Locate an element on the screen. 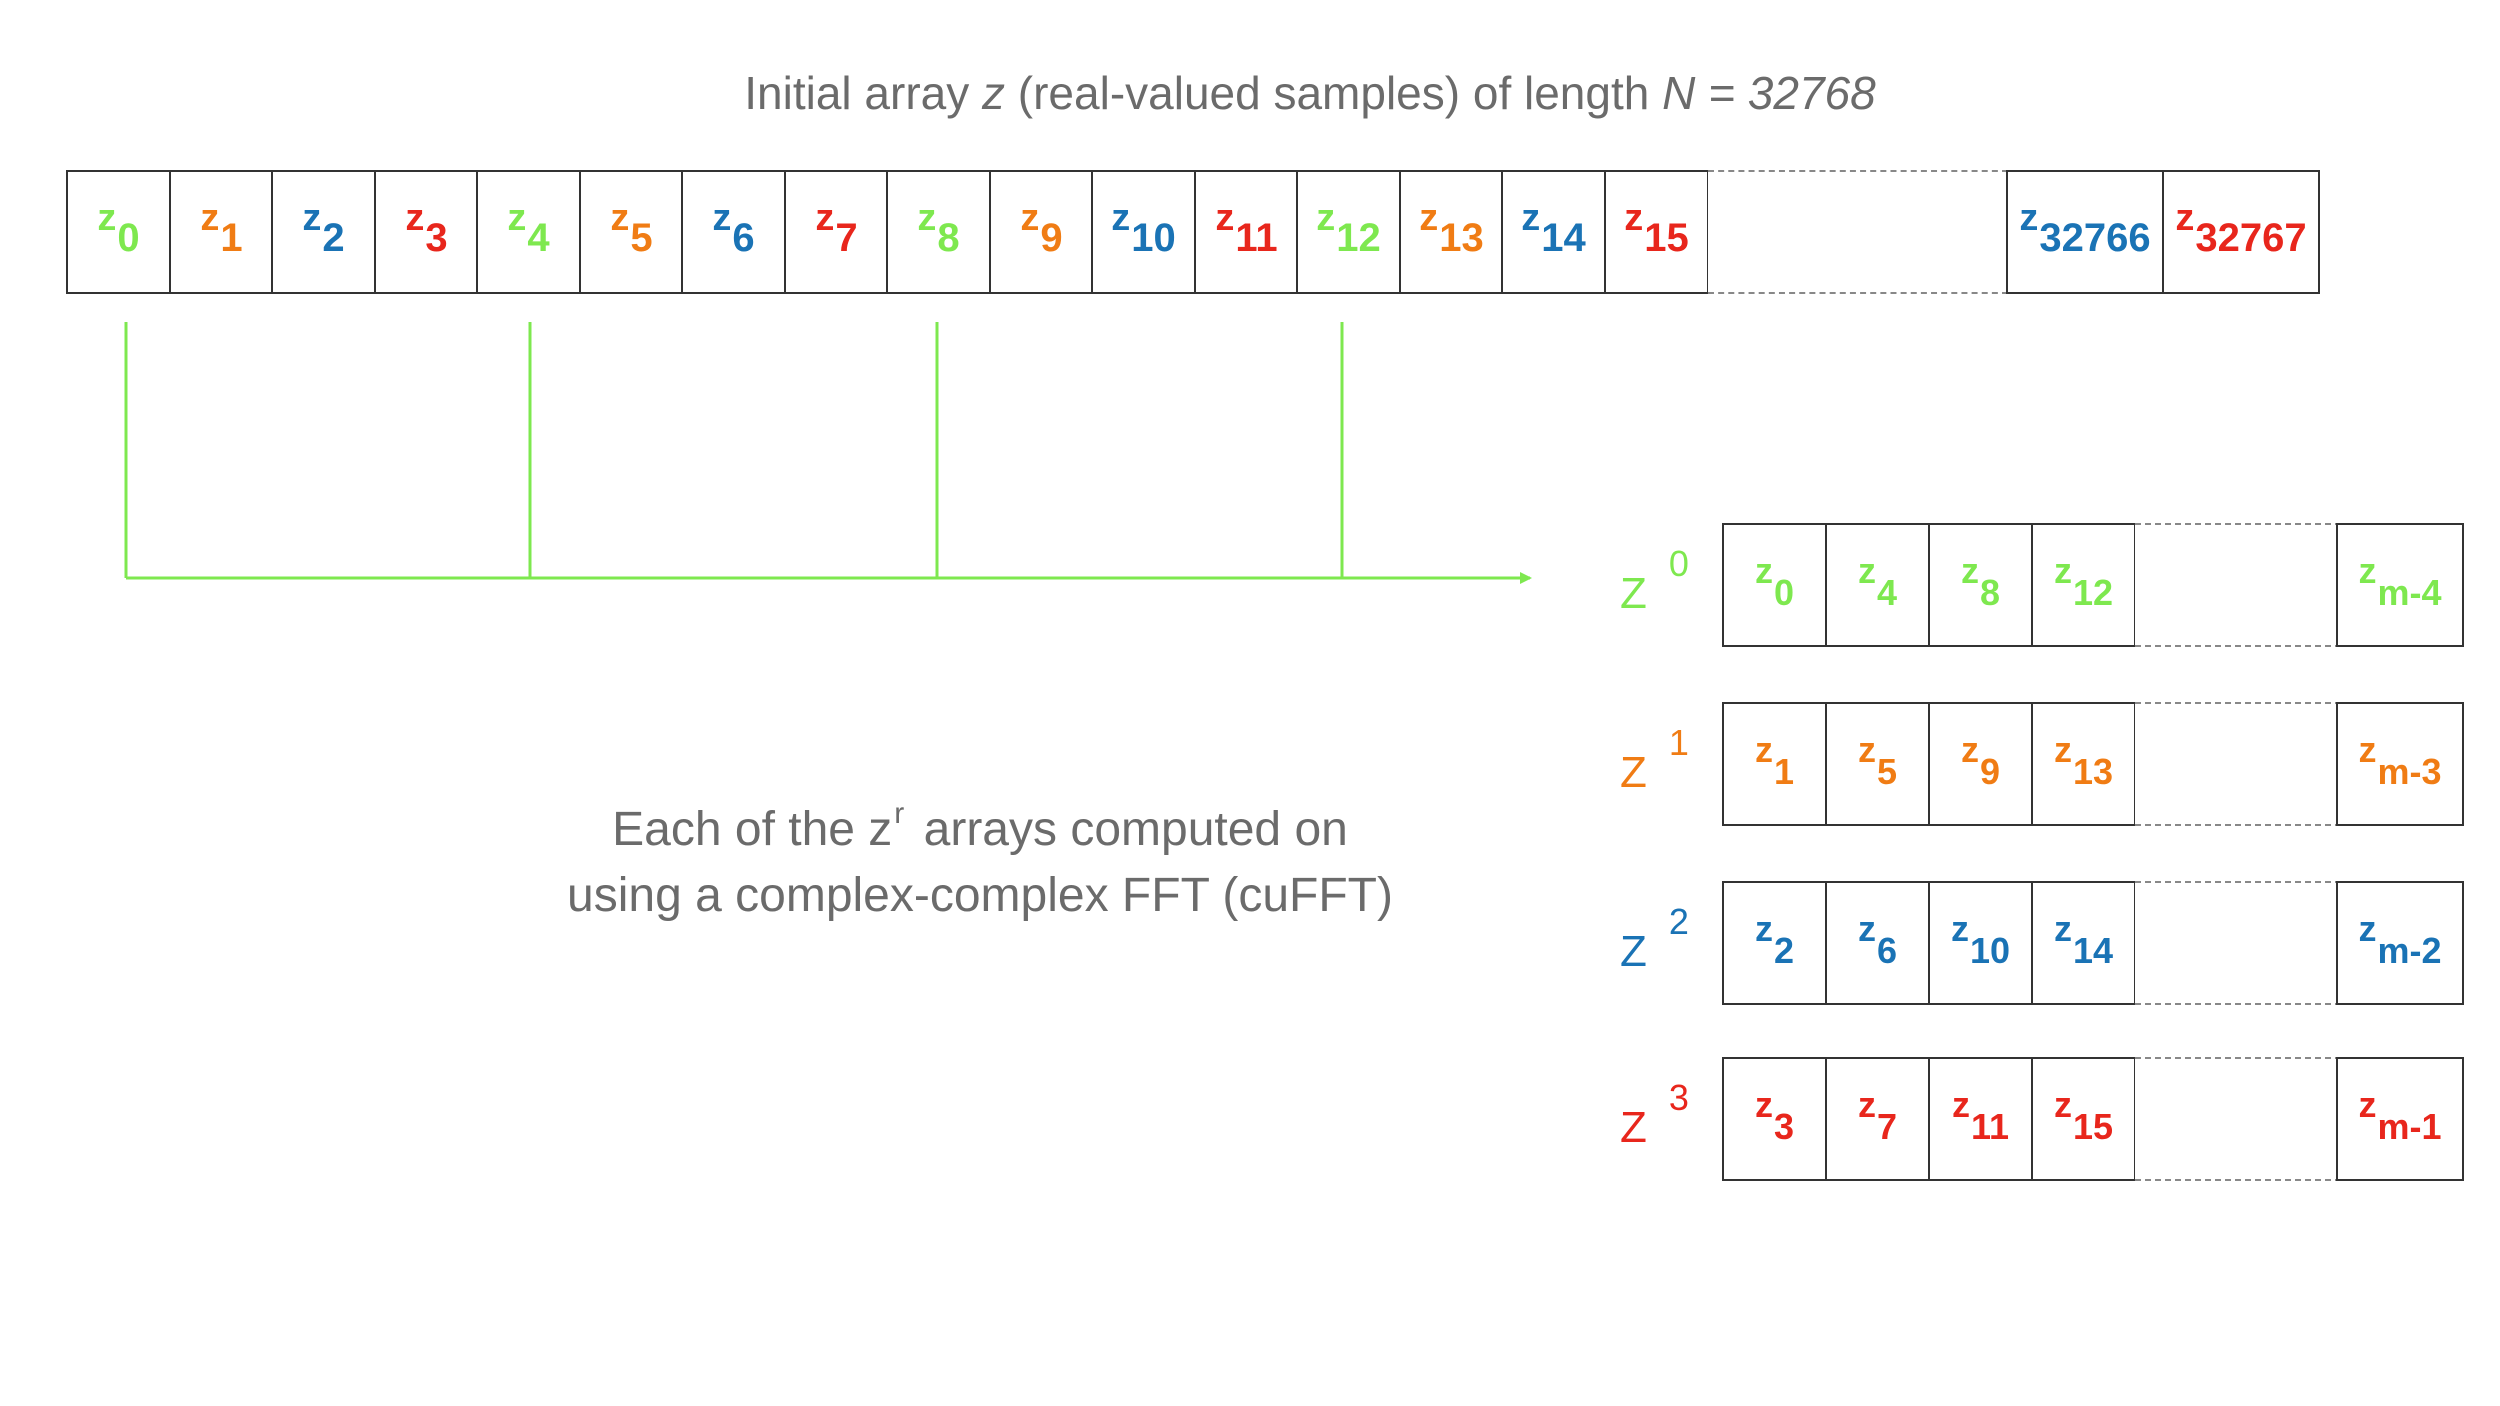 This screenshot has width=2500, height=1406. initial-array-cell: z 14 is located at coordinates (1553, 232).